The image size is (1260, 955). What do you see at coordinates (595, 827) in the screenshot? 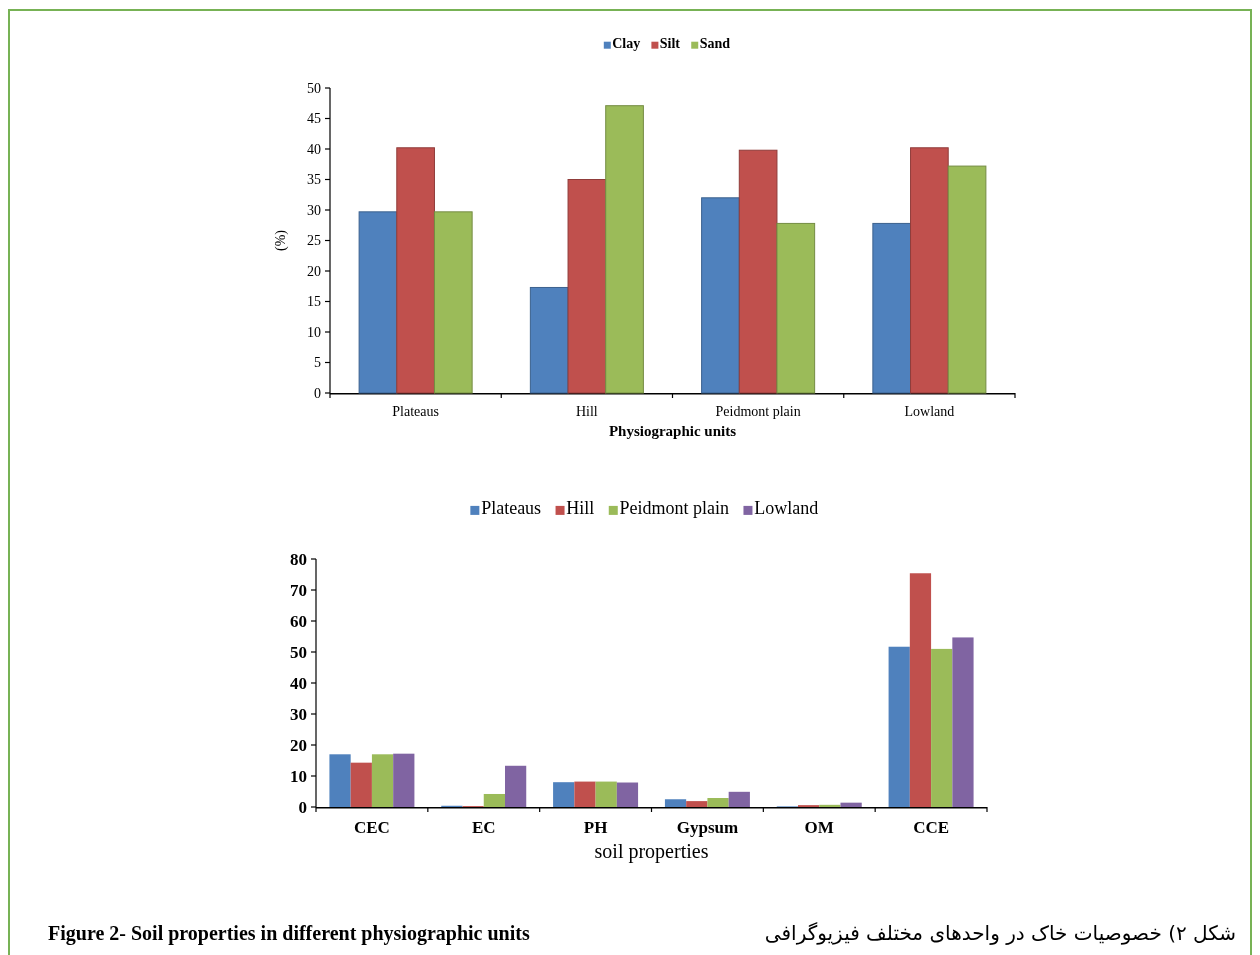
I see `x-tick-label: PH` at bounding box center [595, 827].